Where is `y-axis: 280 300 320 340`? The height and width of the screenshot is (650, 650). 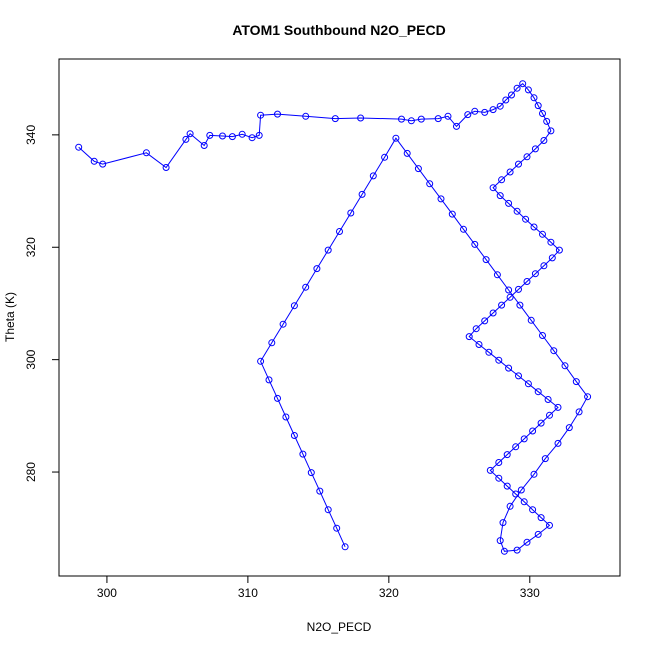 y-axis: 280 300 320 340 is located at coordinates (41, 303).